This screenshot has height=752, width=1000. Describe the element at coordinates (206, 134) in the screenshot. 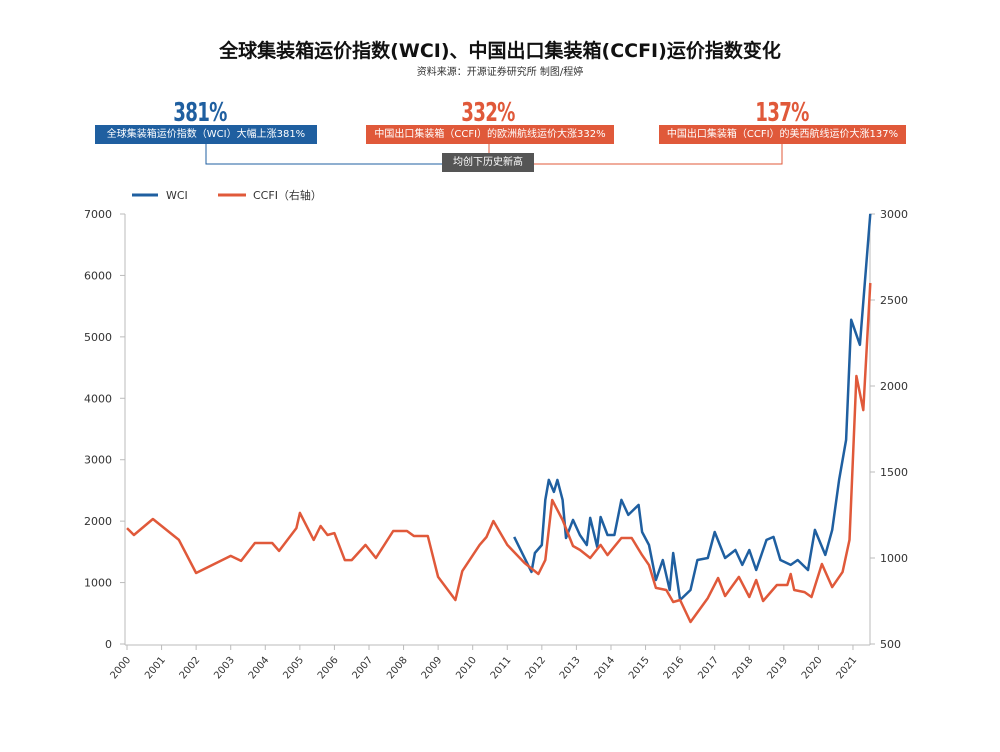

I see `wci-callout: 全球集装箱运价指数（WCI）大幅上涨381%` at that location.